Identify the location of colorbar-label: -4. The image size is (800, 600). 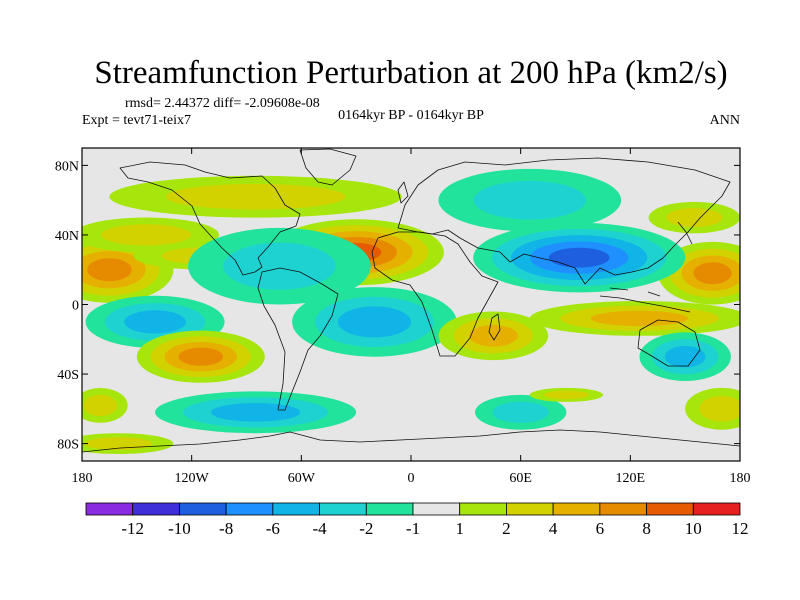
(319, 528).